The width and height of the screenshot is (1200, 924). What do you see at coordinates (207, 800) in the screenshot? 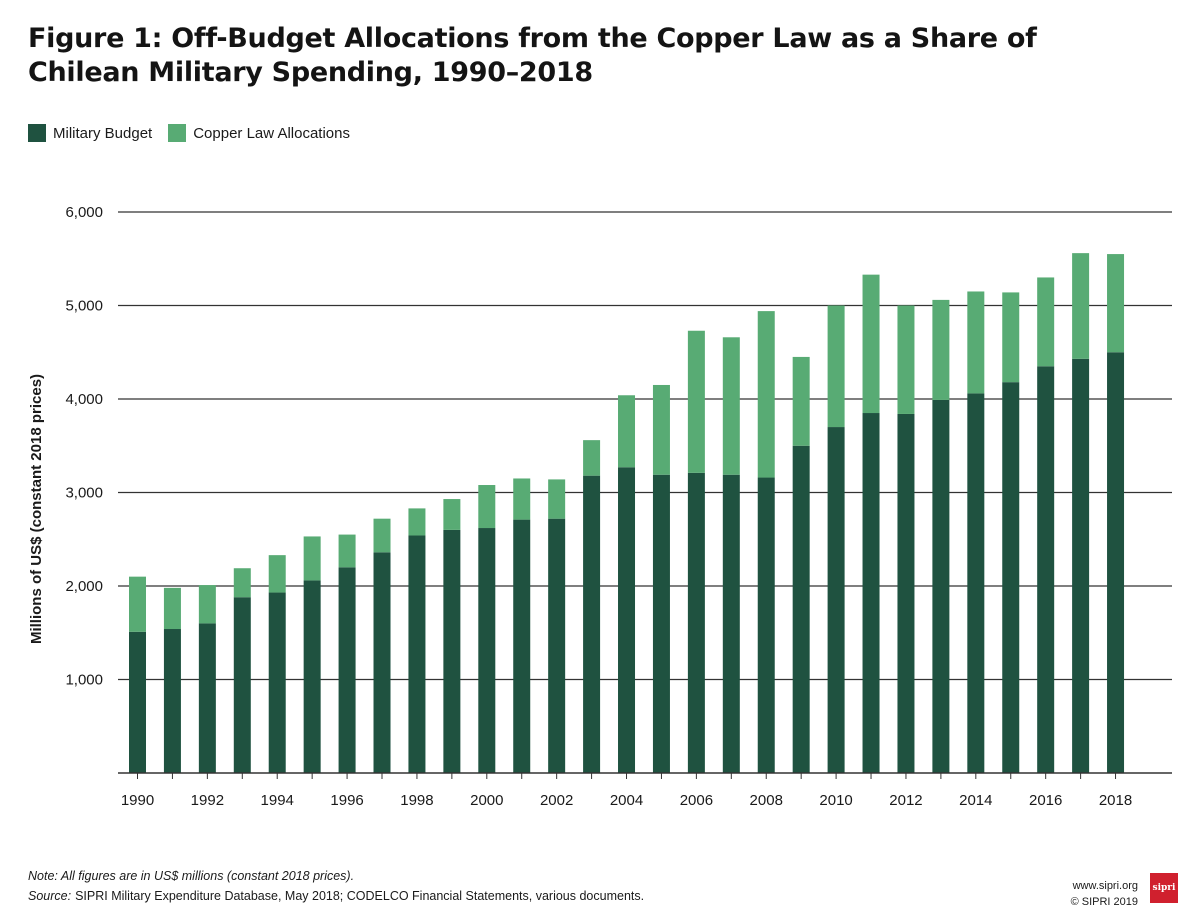
I see `x-tick-label: 1992` at bounding box center [207, 800].